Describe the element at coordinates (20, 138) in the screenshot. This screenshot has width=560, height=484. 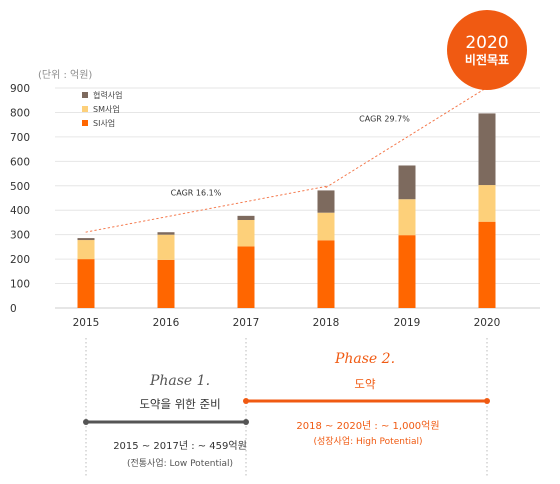
I see `y-tick-label: 700` at that location.